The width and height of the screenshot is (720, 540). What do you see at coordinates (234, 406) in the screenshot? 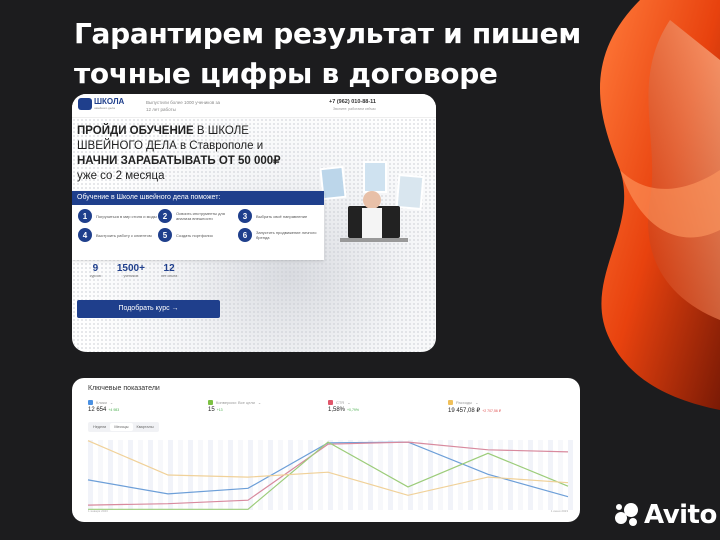
I see `metric-1: Конверсии: Все цели ⌄ 15 +13` at bounding box center [234, 406].